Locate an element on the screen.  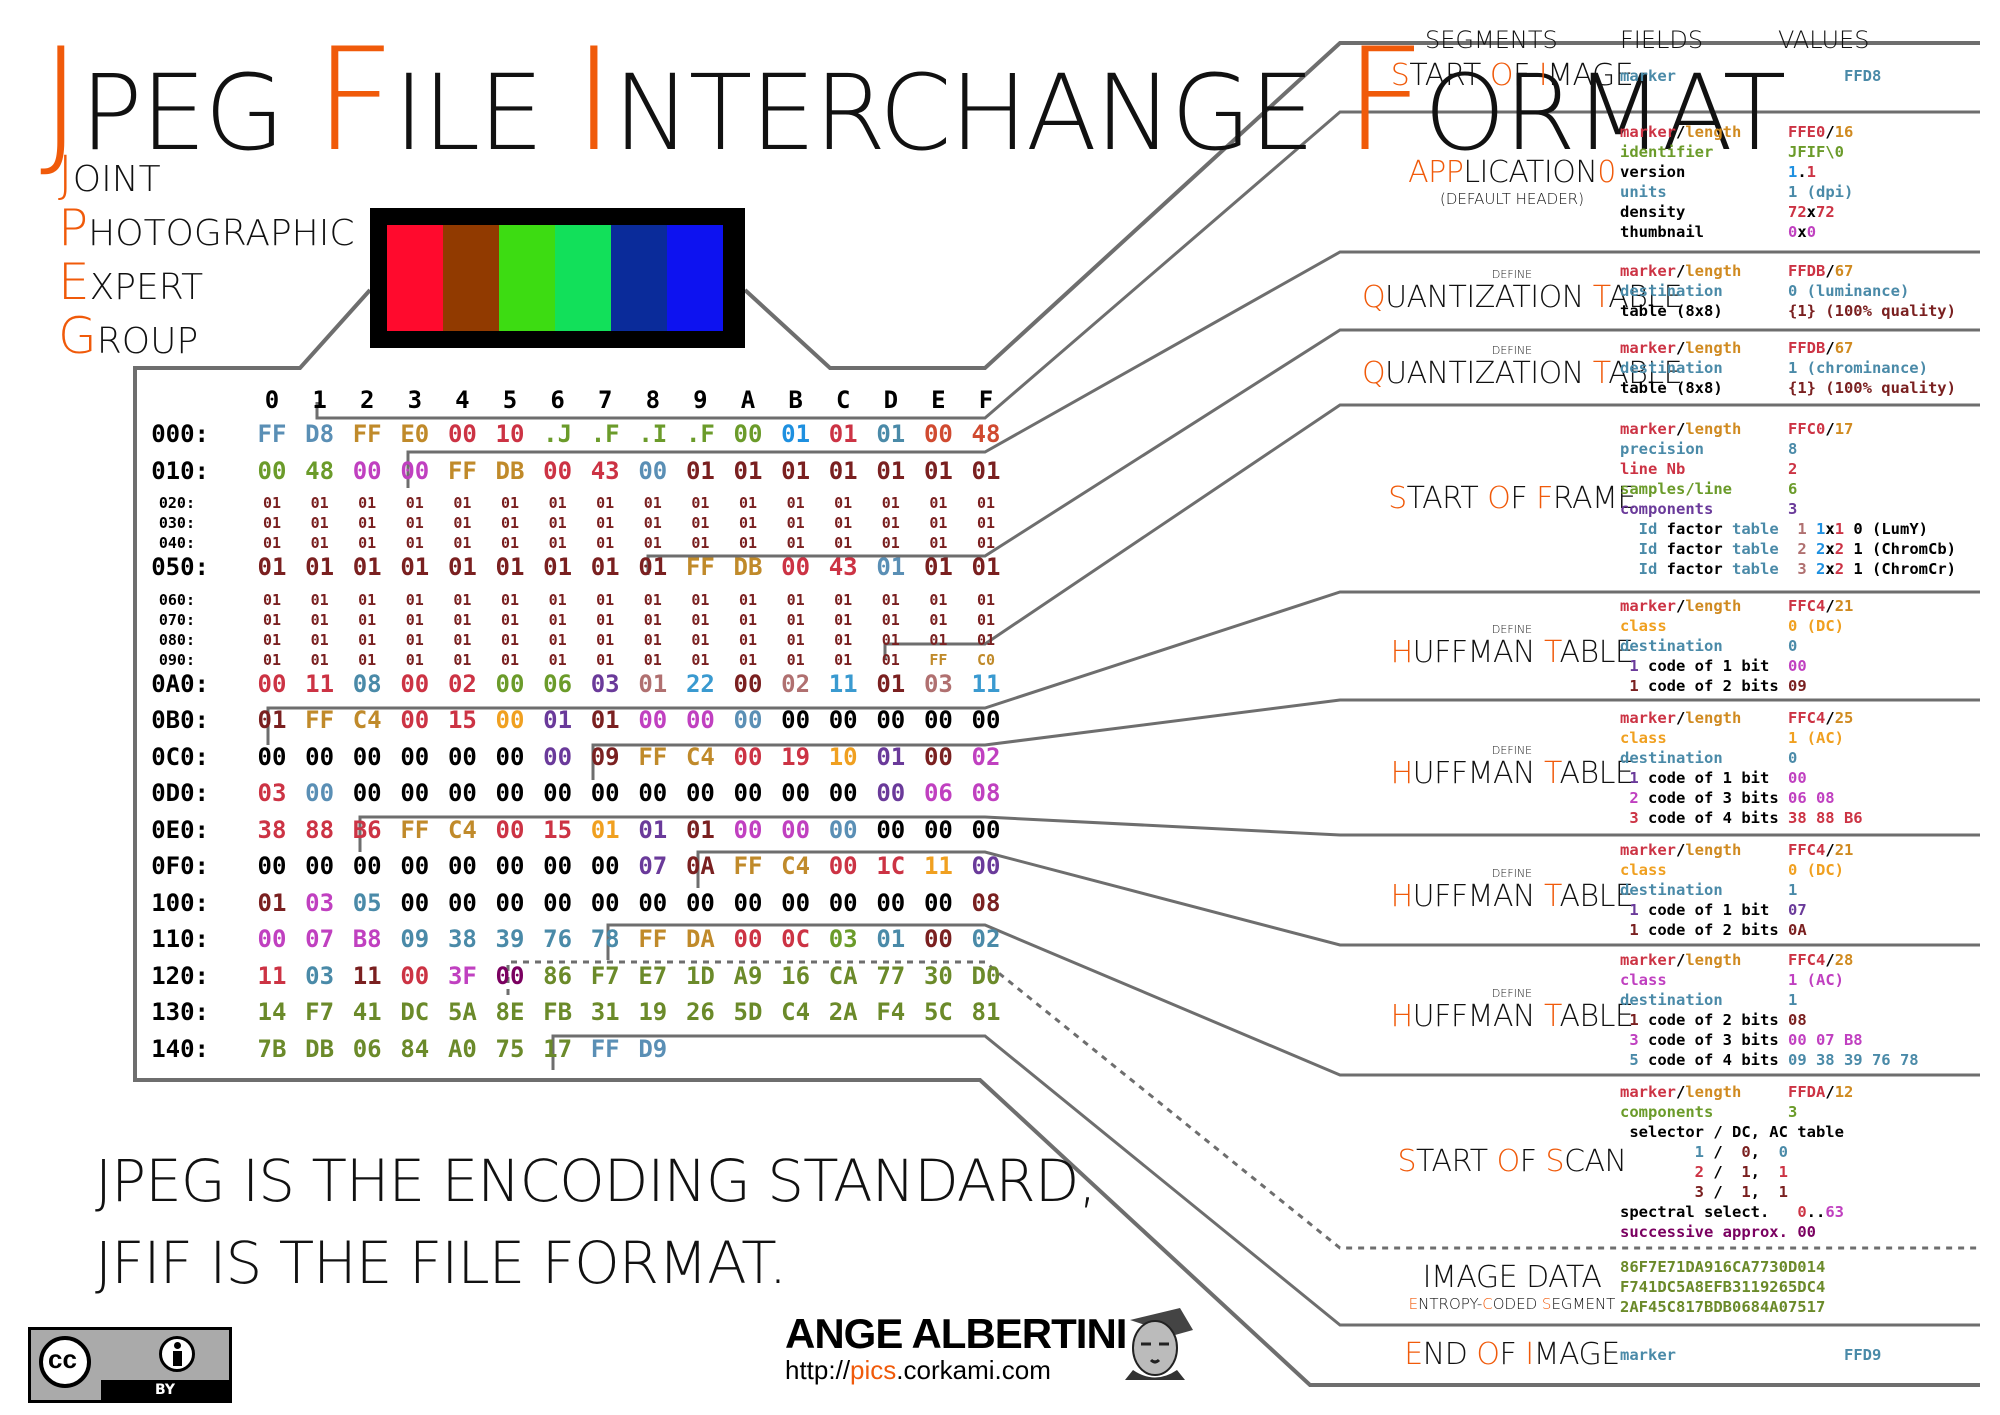
author-url: http://pics.corkami.com is located at coordinates (918, 1370).